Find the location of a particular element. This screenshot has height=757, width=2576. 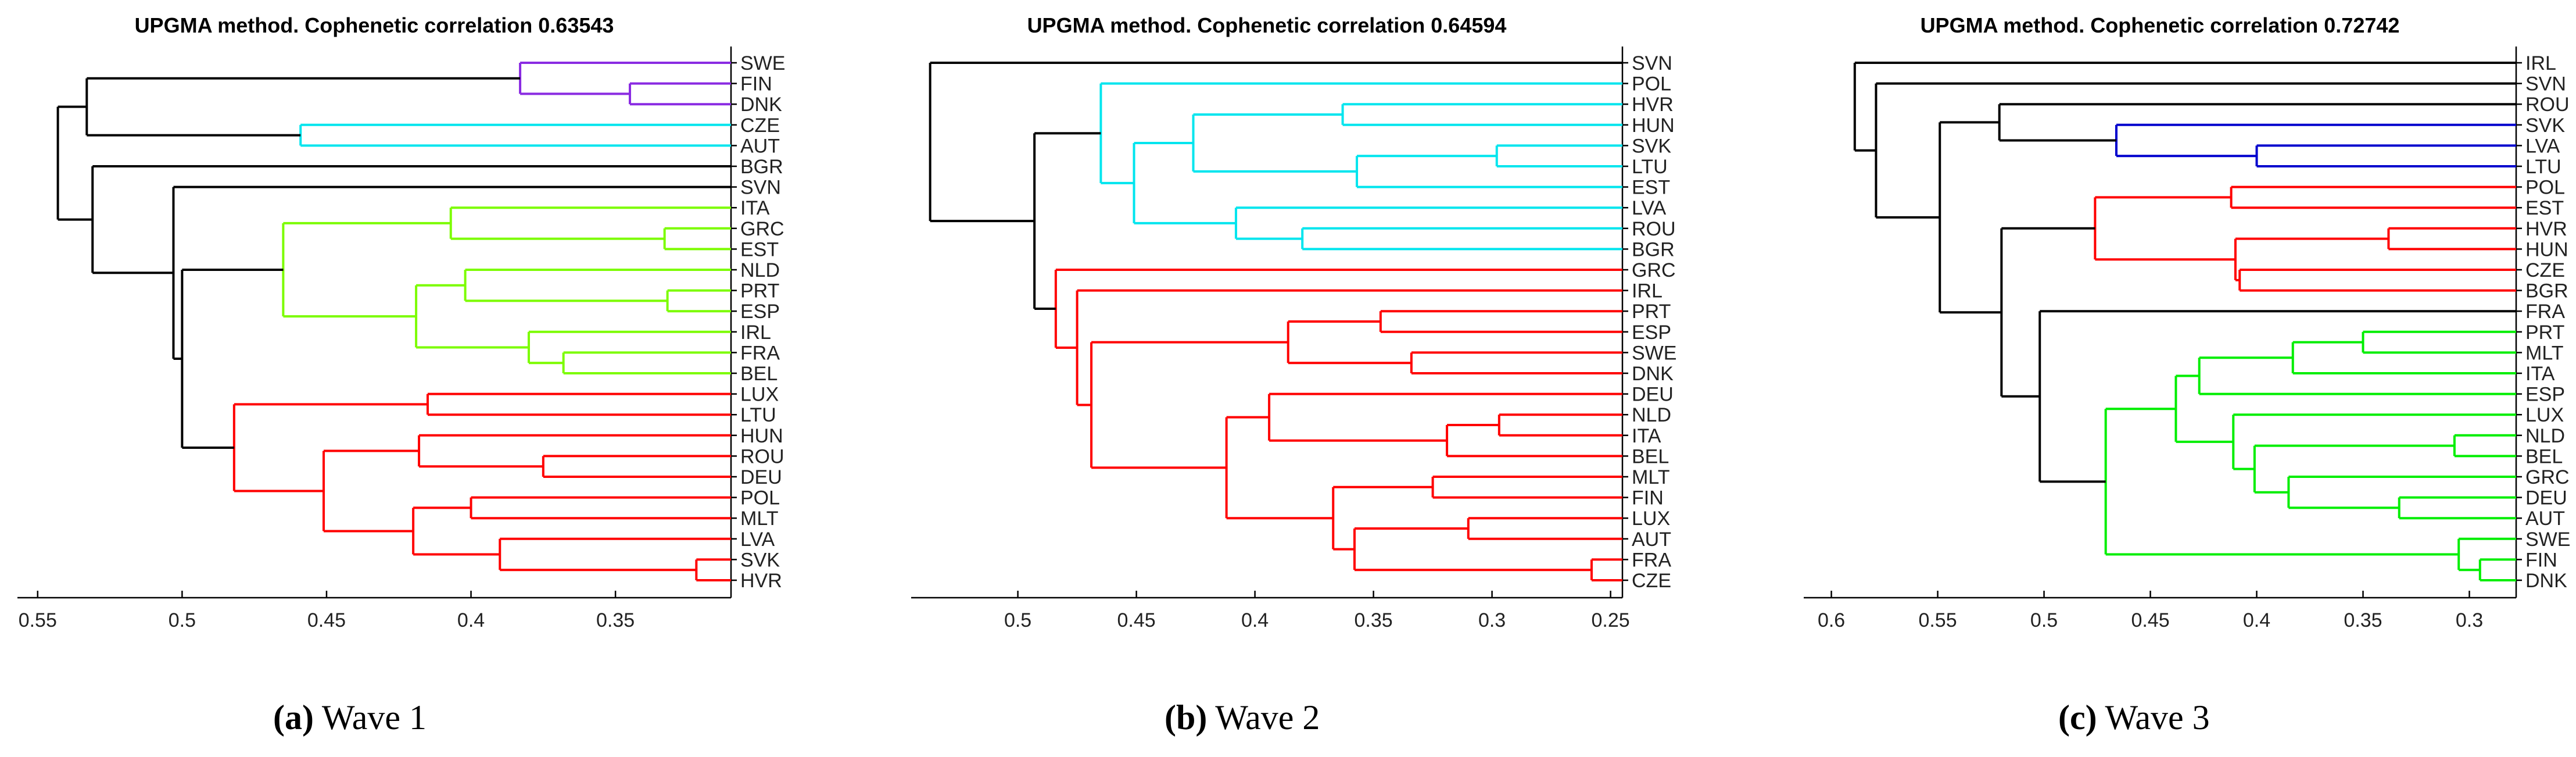

x-tick-label: 0.3 is located at coordinates (1492, 620).